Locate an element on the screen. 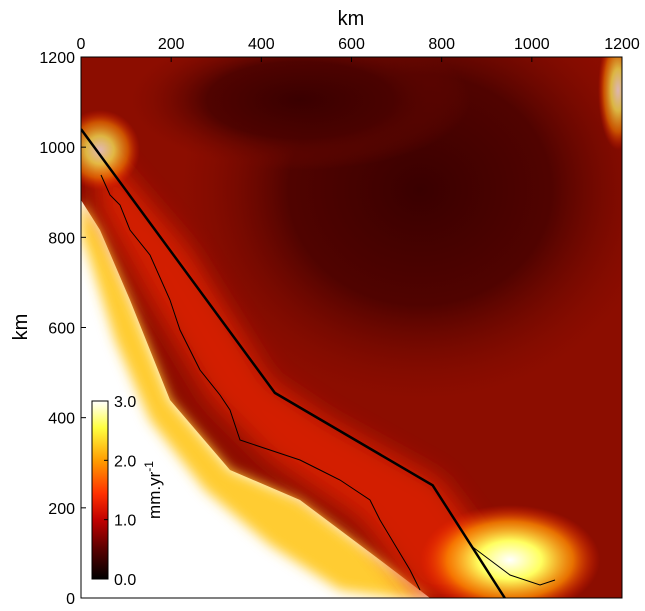  y-tick-label: 0 is located at coordinates (70, 598).